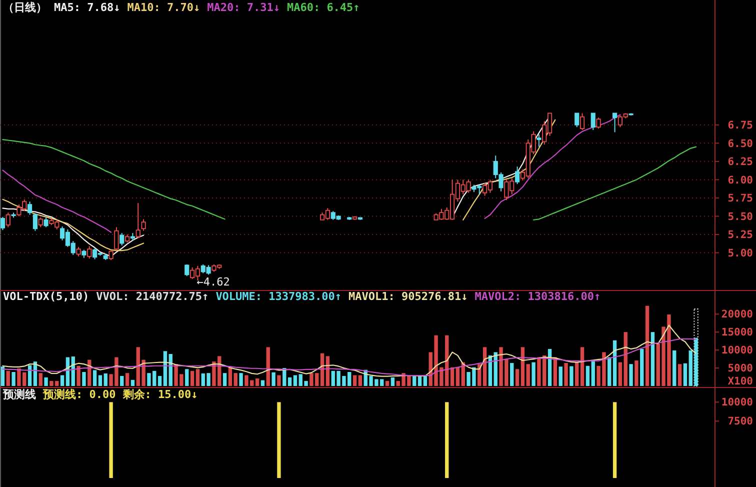  What do you see at coordinates (740, 198) in the screenshot?
I see `y-tick-label: 5.75` at bounding box center [740, 198].